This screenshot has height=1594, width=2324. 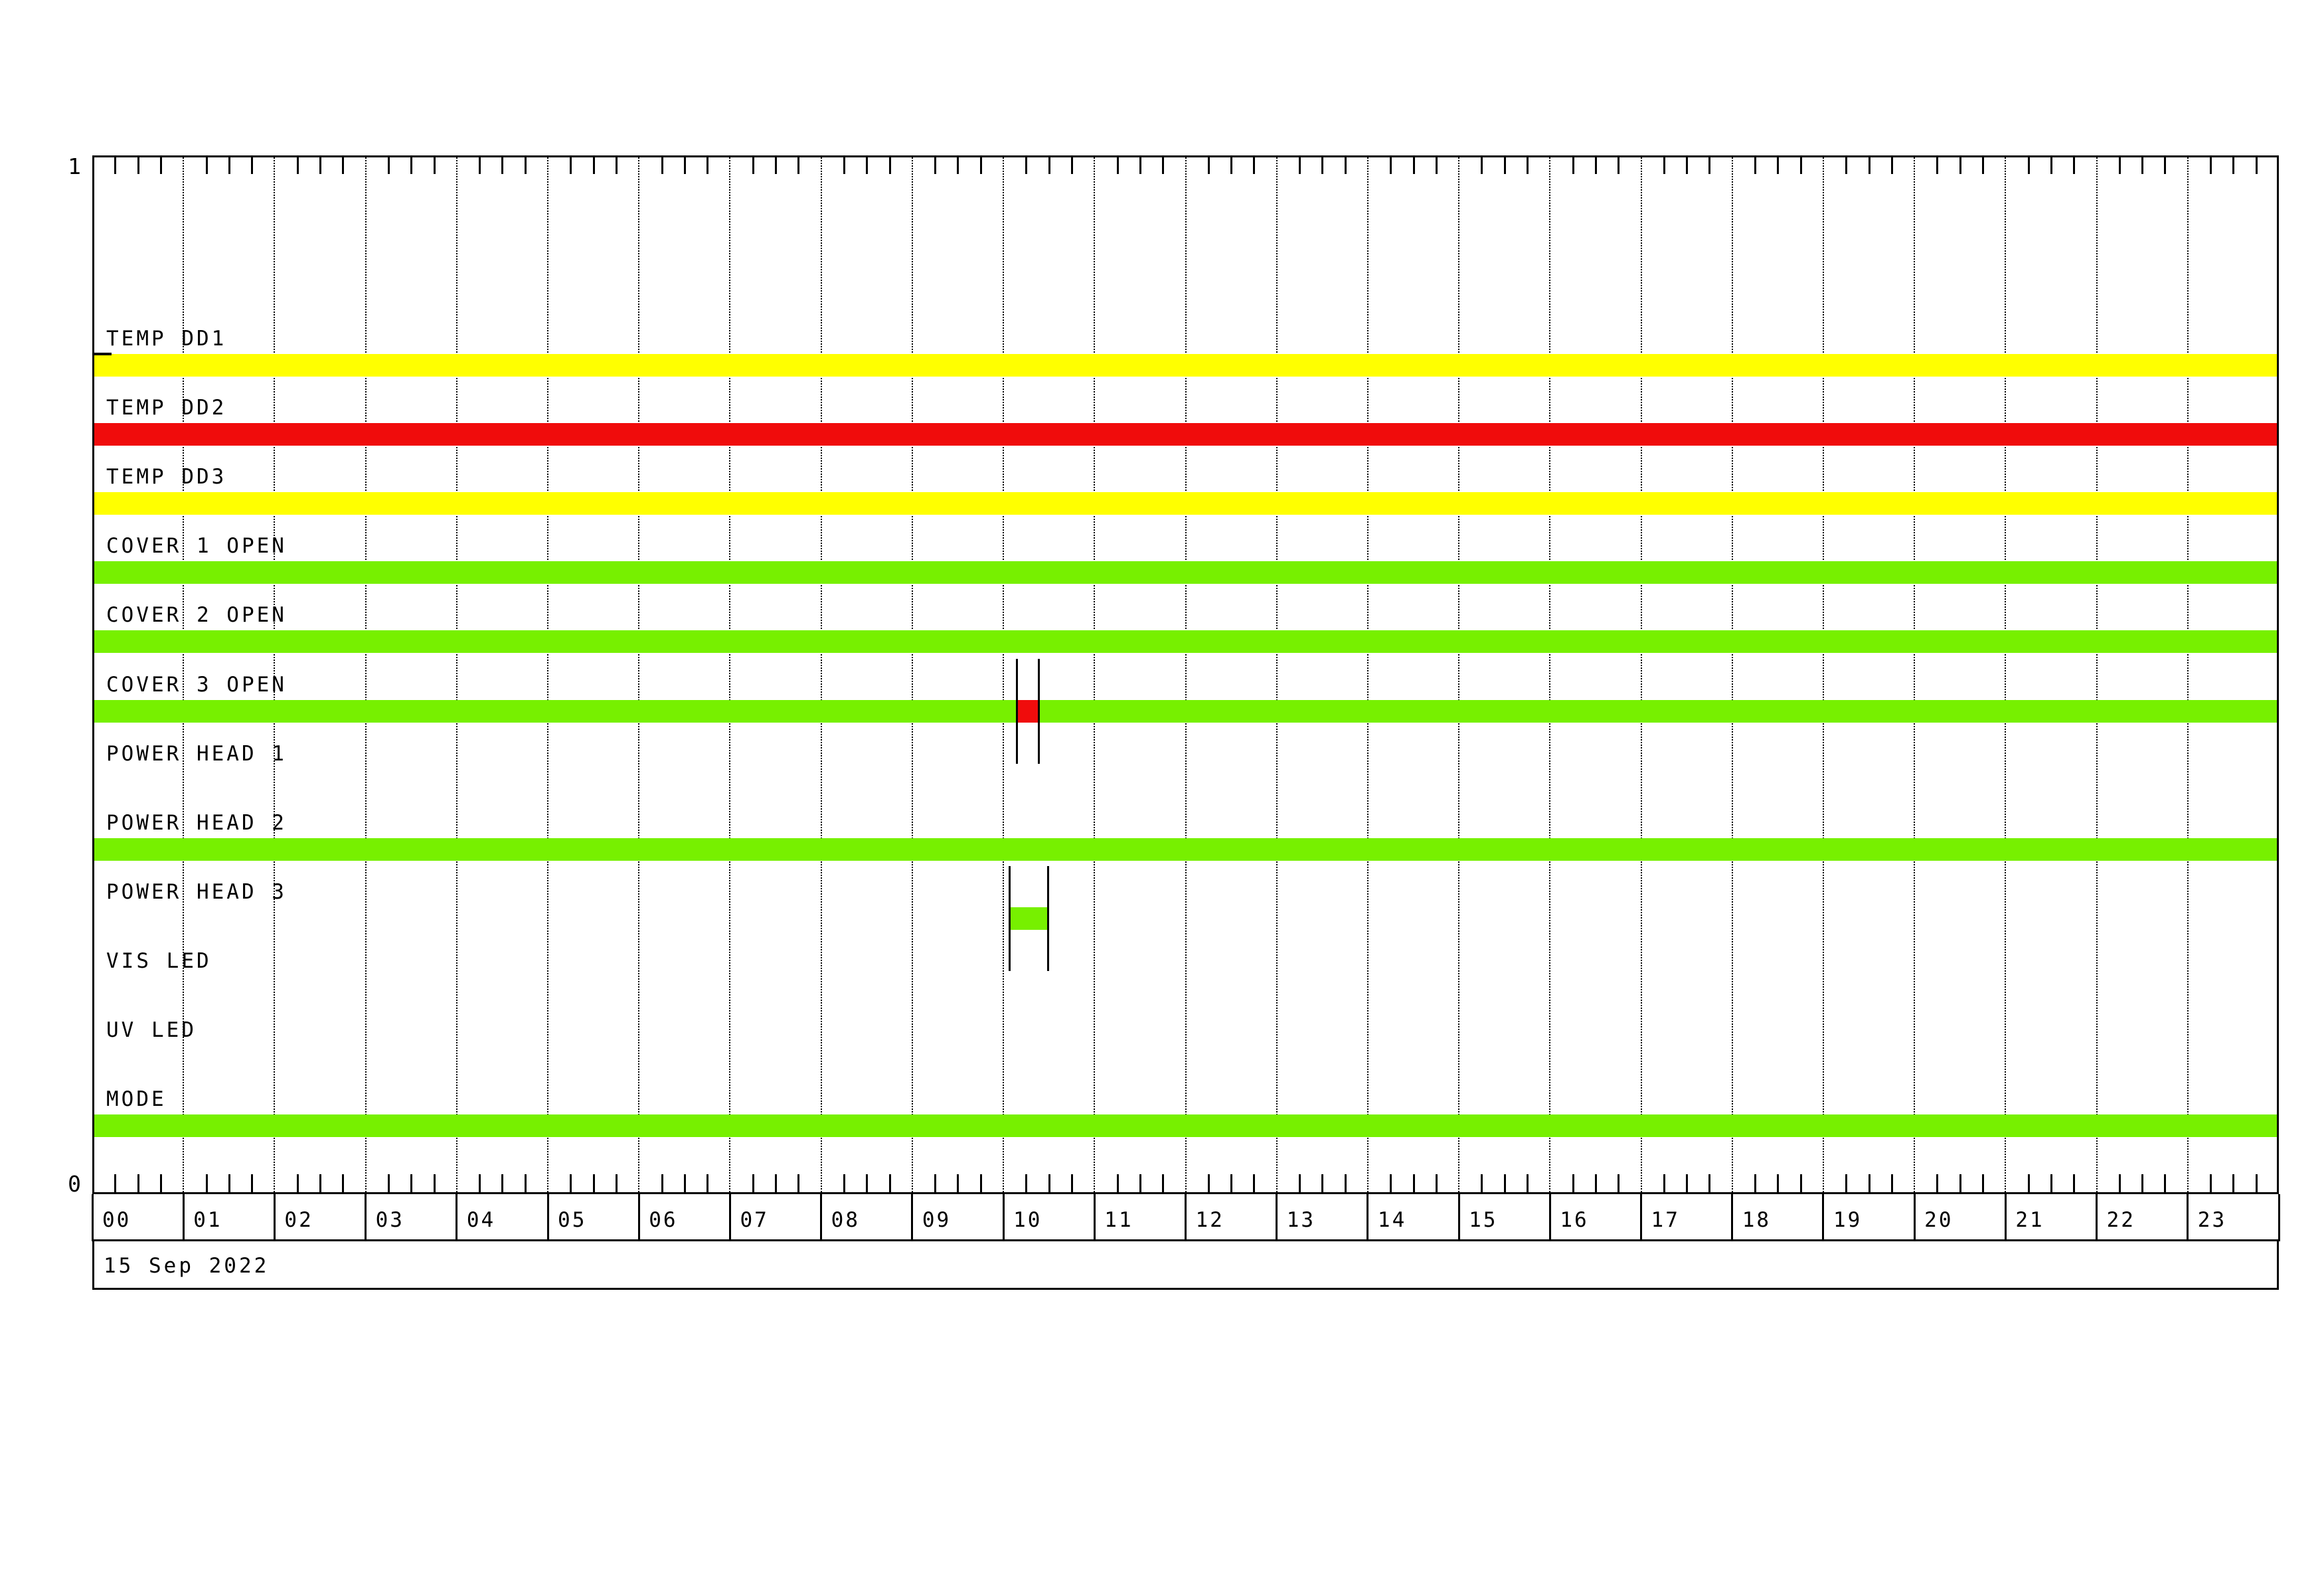 What do you see at coordinates (187, 1266) in the screenshot?
I see `date-label: 15 Sep 2022` at bounding box center [187, 1266].